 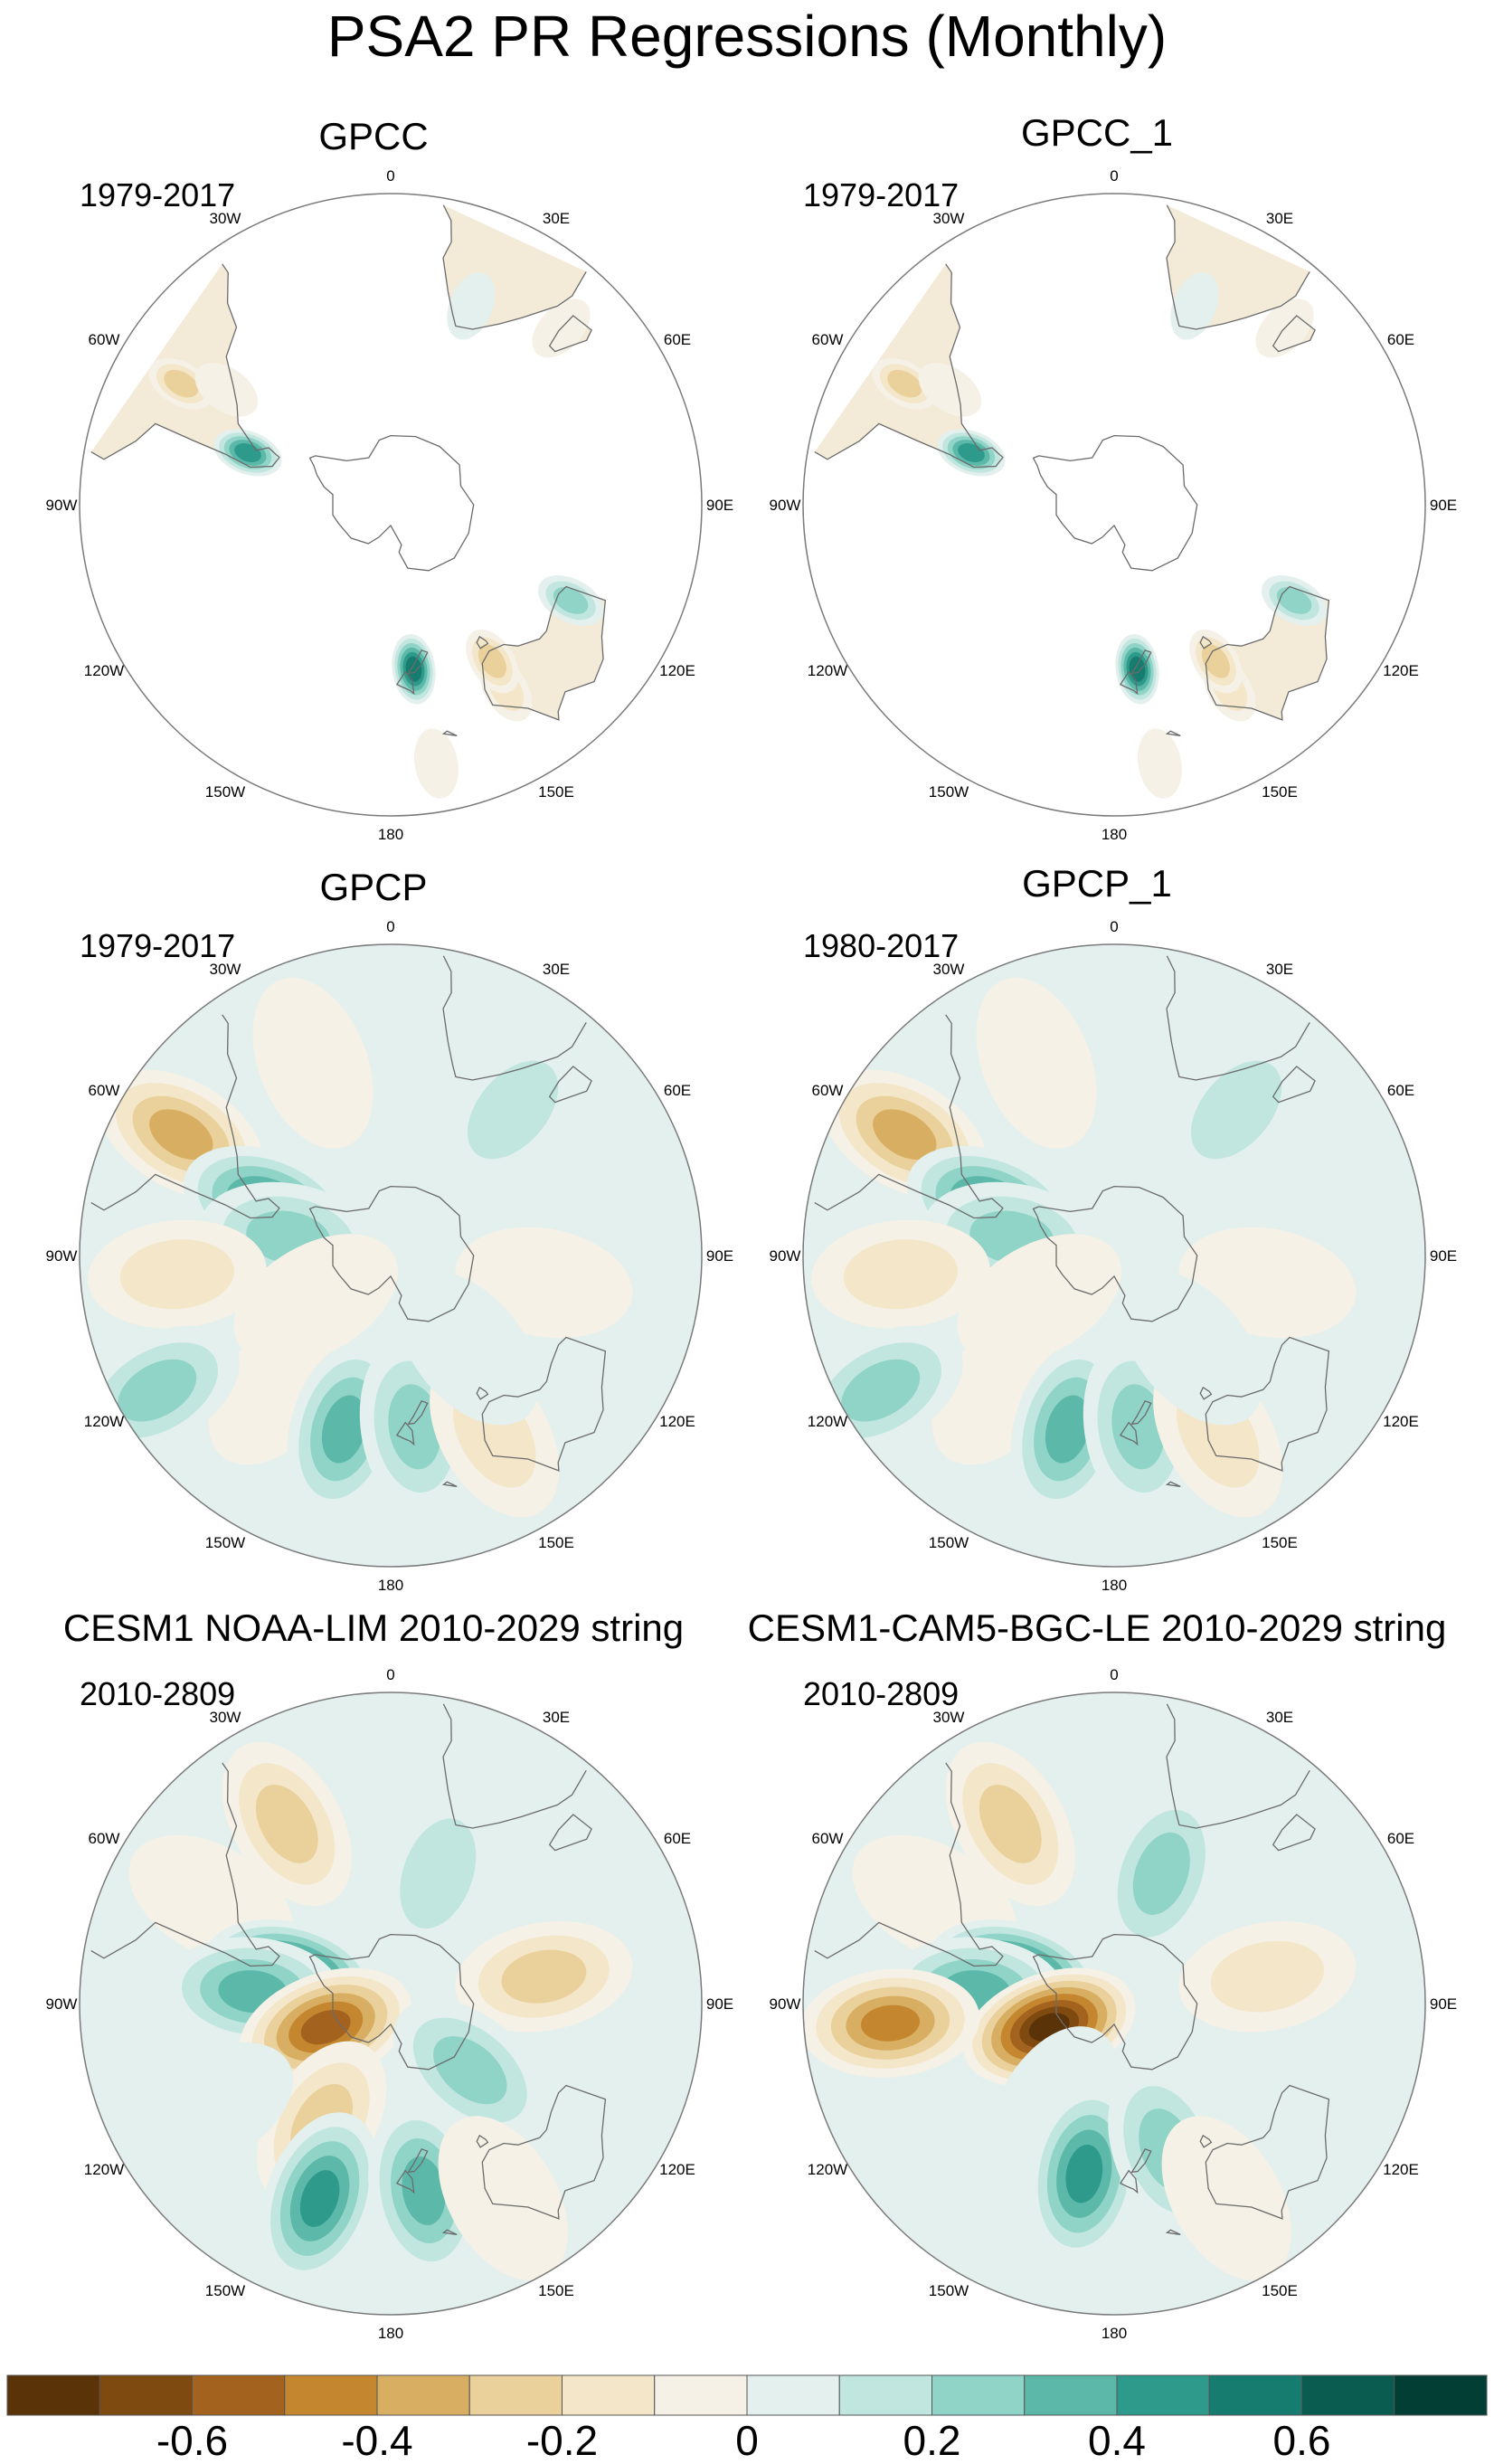 I want to click on panel-title: GPCC_1, so click(x=1097, y=132).